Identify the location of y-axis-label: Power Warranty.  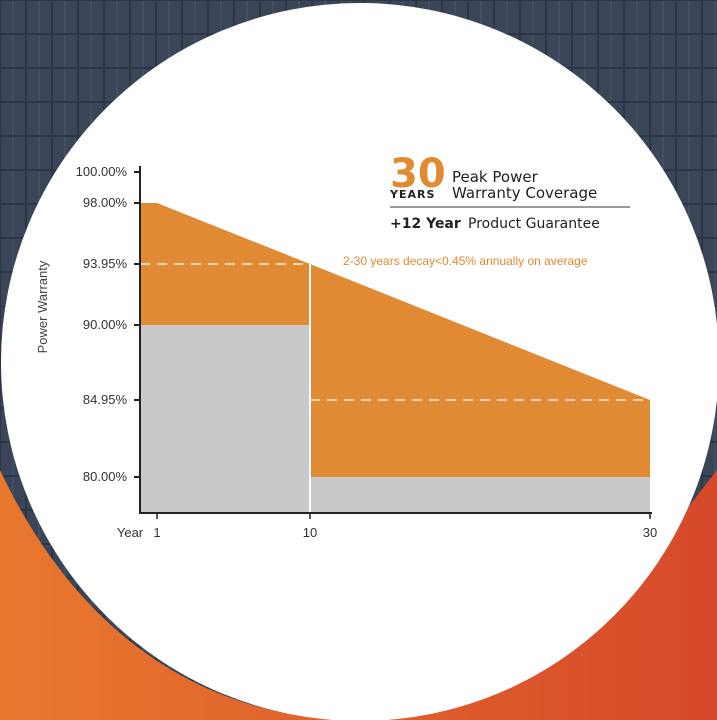
(42, 306).